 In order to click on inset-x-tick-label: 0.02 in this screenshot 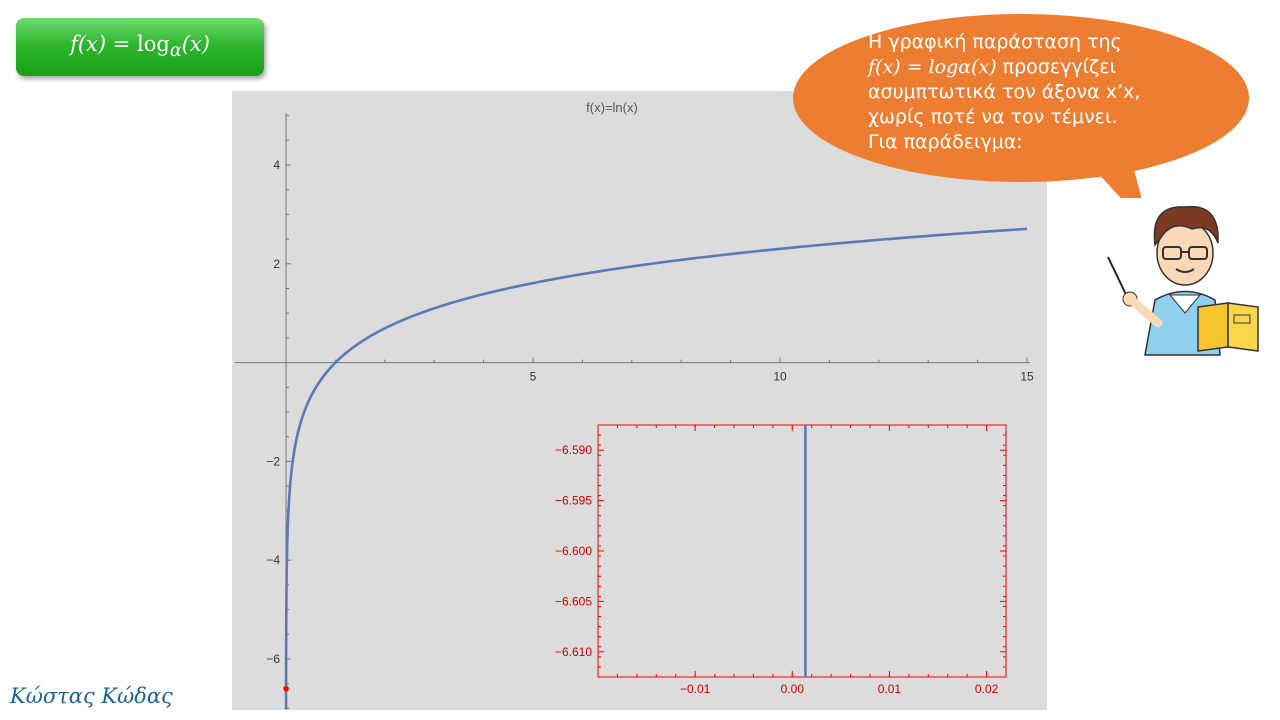, I will do `click(987, 689)`.